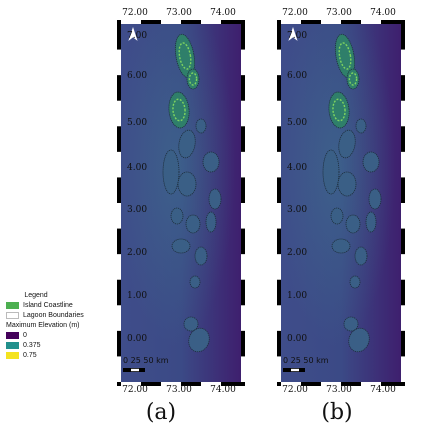 This screenshot has height=434, width=434. What do you see at coordinates (36, 295) in the screenshot?
I see `legend-title: Legend` at bounding box center [36, 295].